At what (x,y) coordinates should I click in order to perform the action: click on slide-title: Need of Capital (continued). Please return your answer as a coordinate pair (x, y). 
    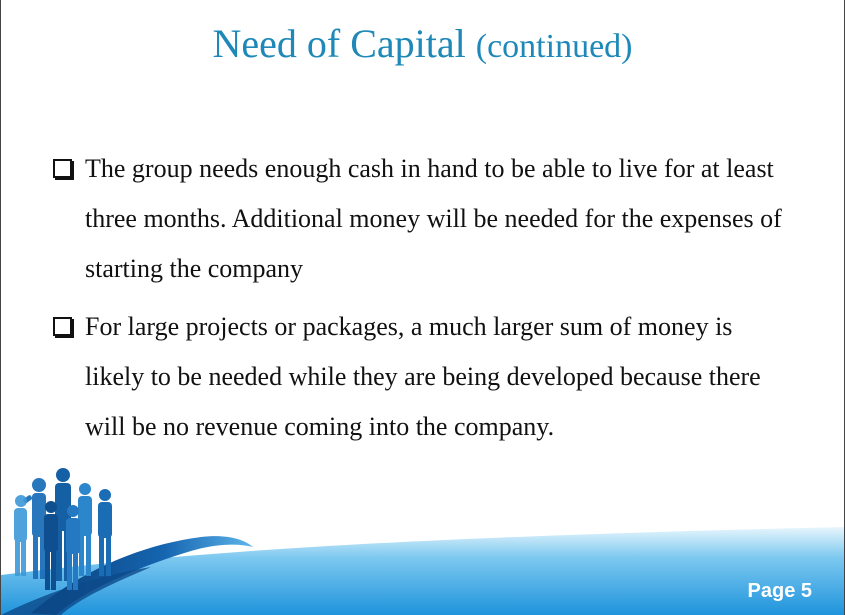
    Looking at the image, I should click on (422, 45).